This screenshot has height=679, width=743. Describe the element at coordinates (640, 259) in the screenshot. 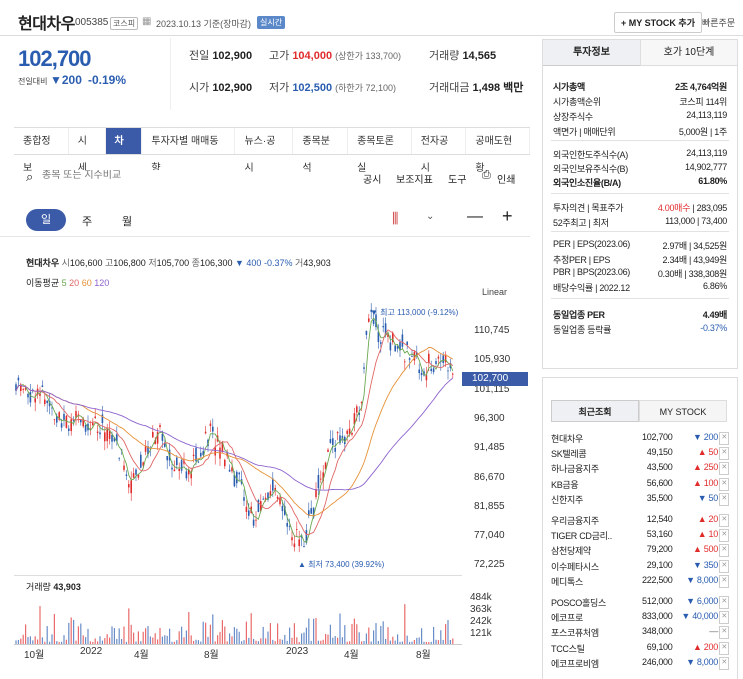

I see `invest-row: 추정PER | EPS 2.34배 | 43,949원` at that location.